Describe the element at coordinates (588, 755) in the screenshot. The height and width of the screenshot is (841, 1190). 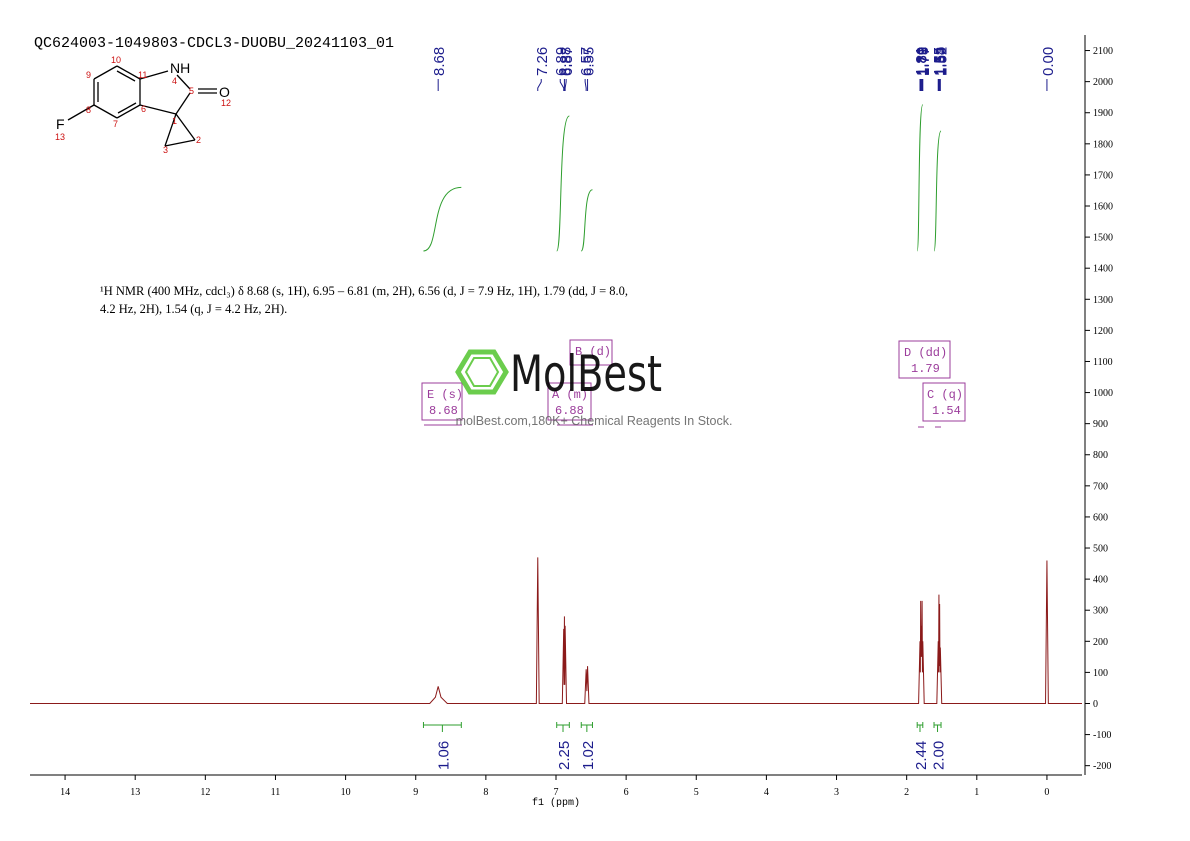
I see `integral-label: 1.02` at that location.